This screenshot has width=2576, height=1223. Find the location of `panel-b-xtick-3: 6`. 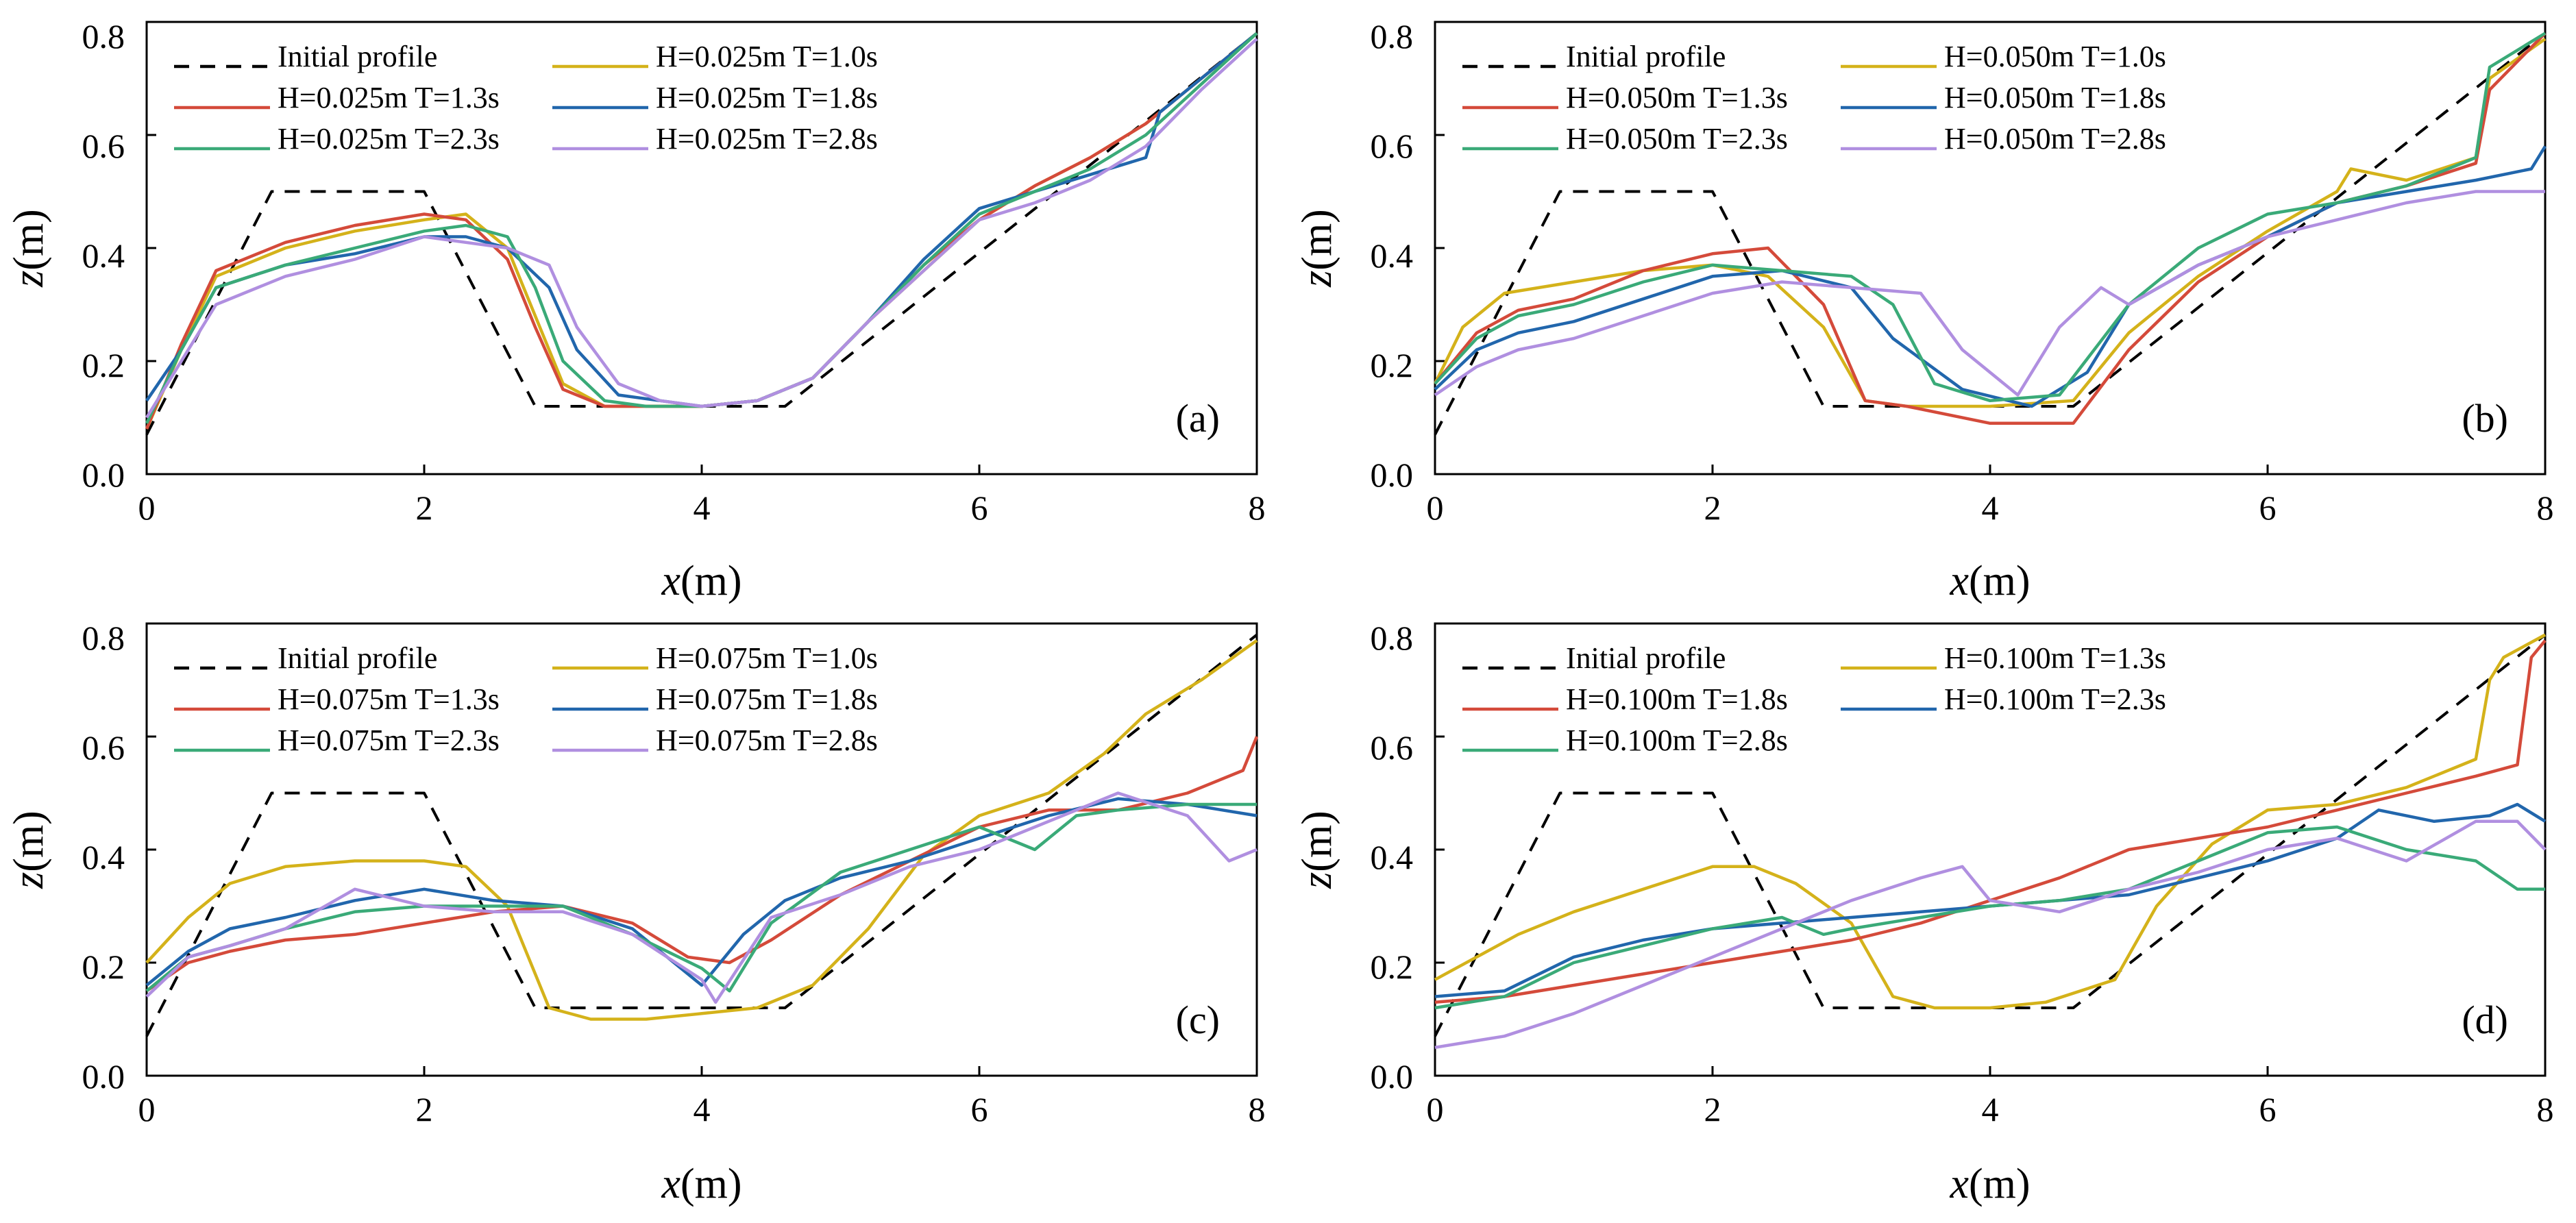

panel-b-xtick-3: 6 is located at coordinates (2268, 508).